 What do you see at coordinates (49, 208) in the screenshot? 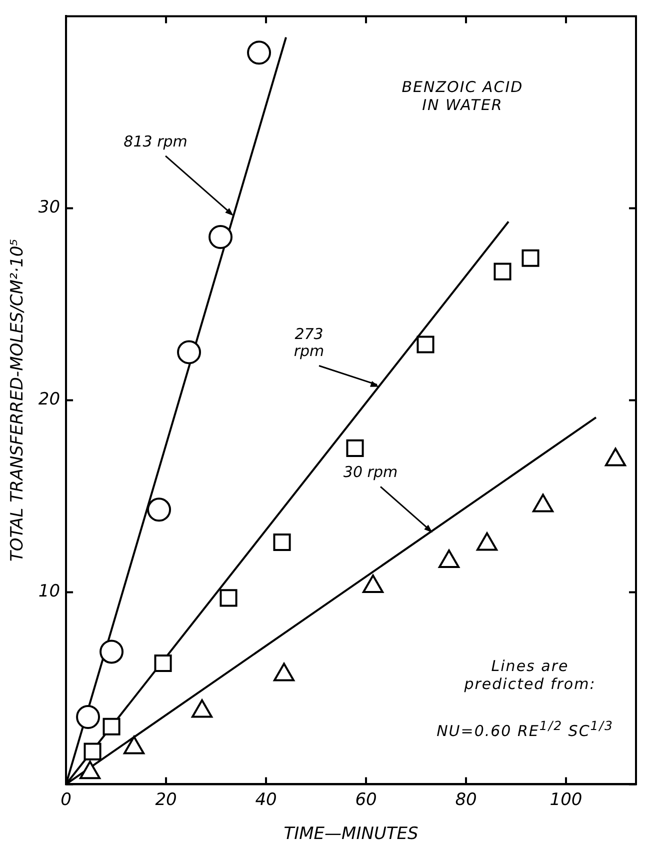
I see `y-tick-label: 30` at bounding box center [49, 208].